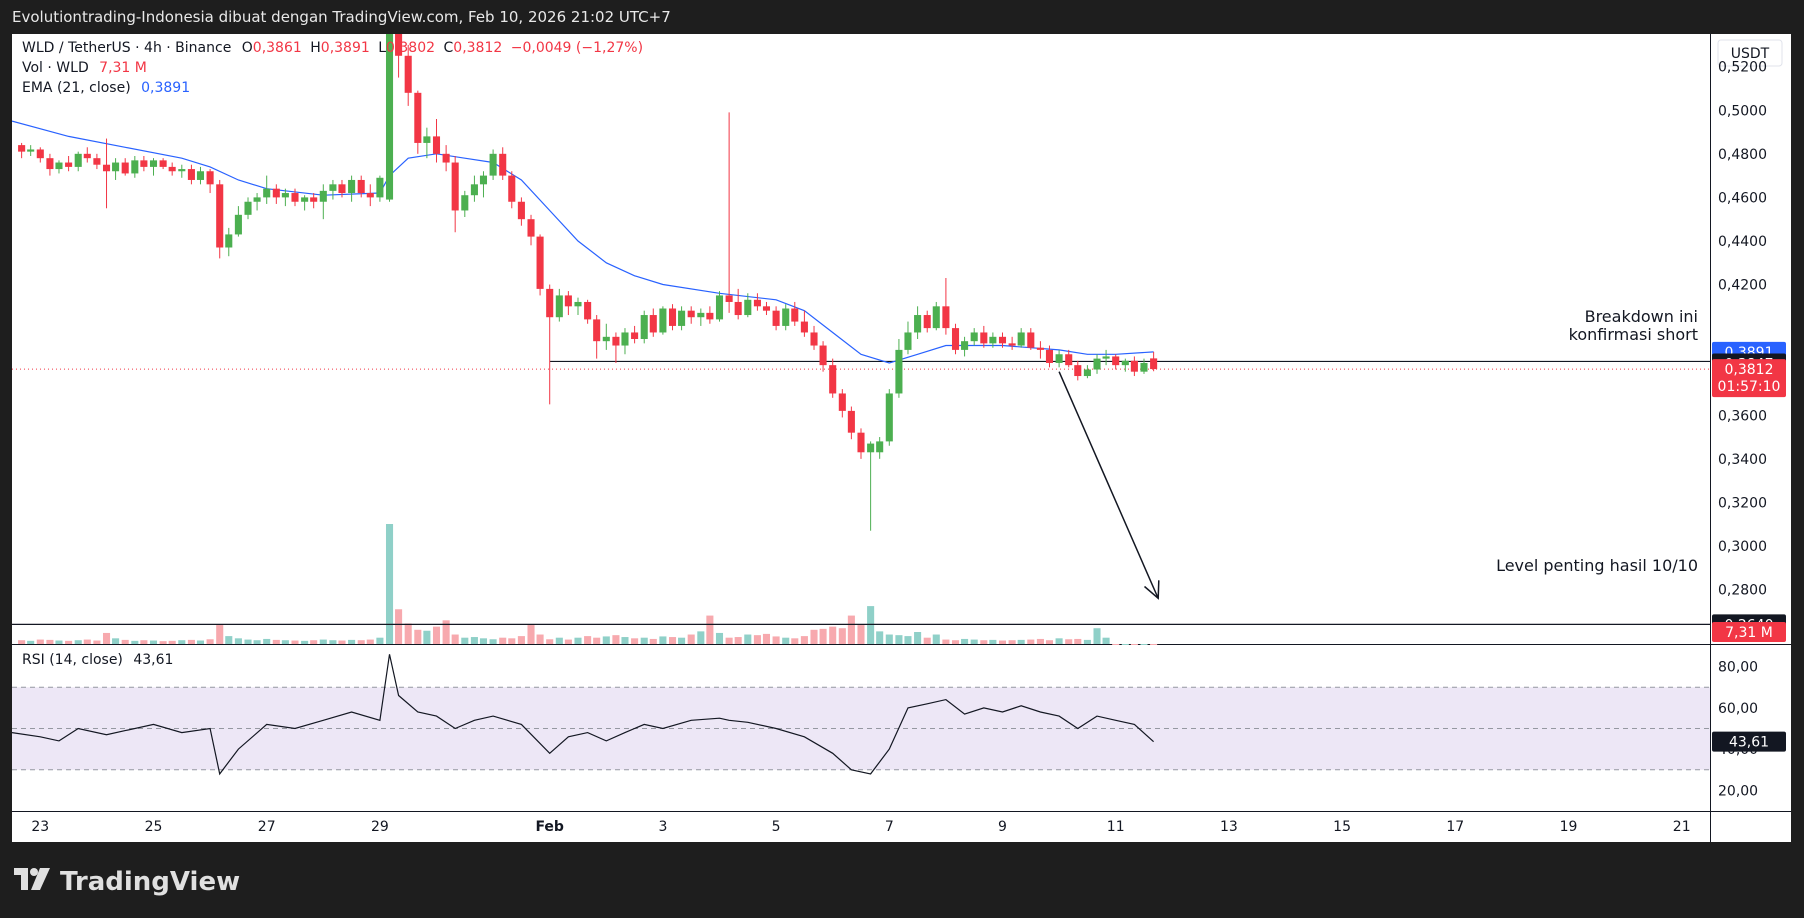 The image size is (1804, 918). Describe the element at coordinates (1742, 68) in the screenshot. I see `price-tick-label: 0,5200` at that location.